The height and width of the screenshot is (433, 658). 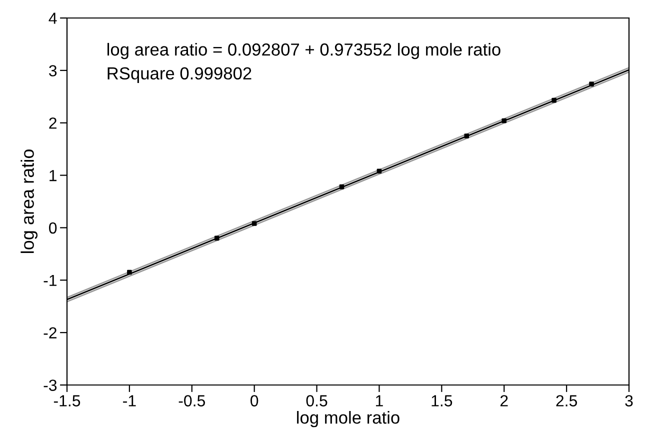 I want to click on x-tick-label: 3, so click(x=629, y=400).